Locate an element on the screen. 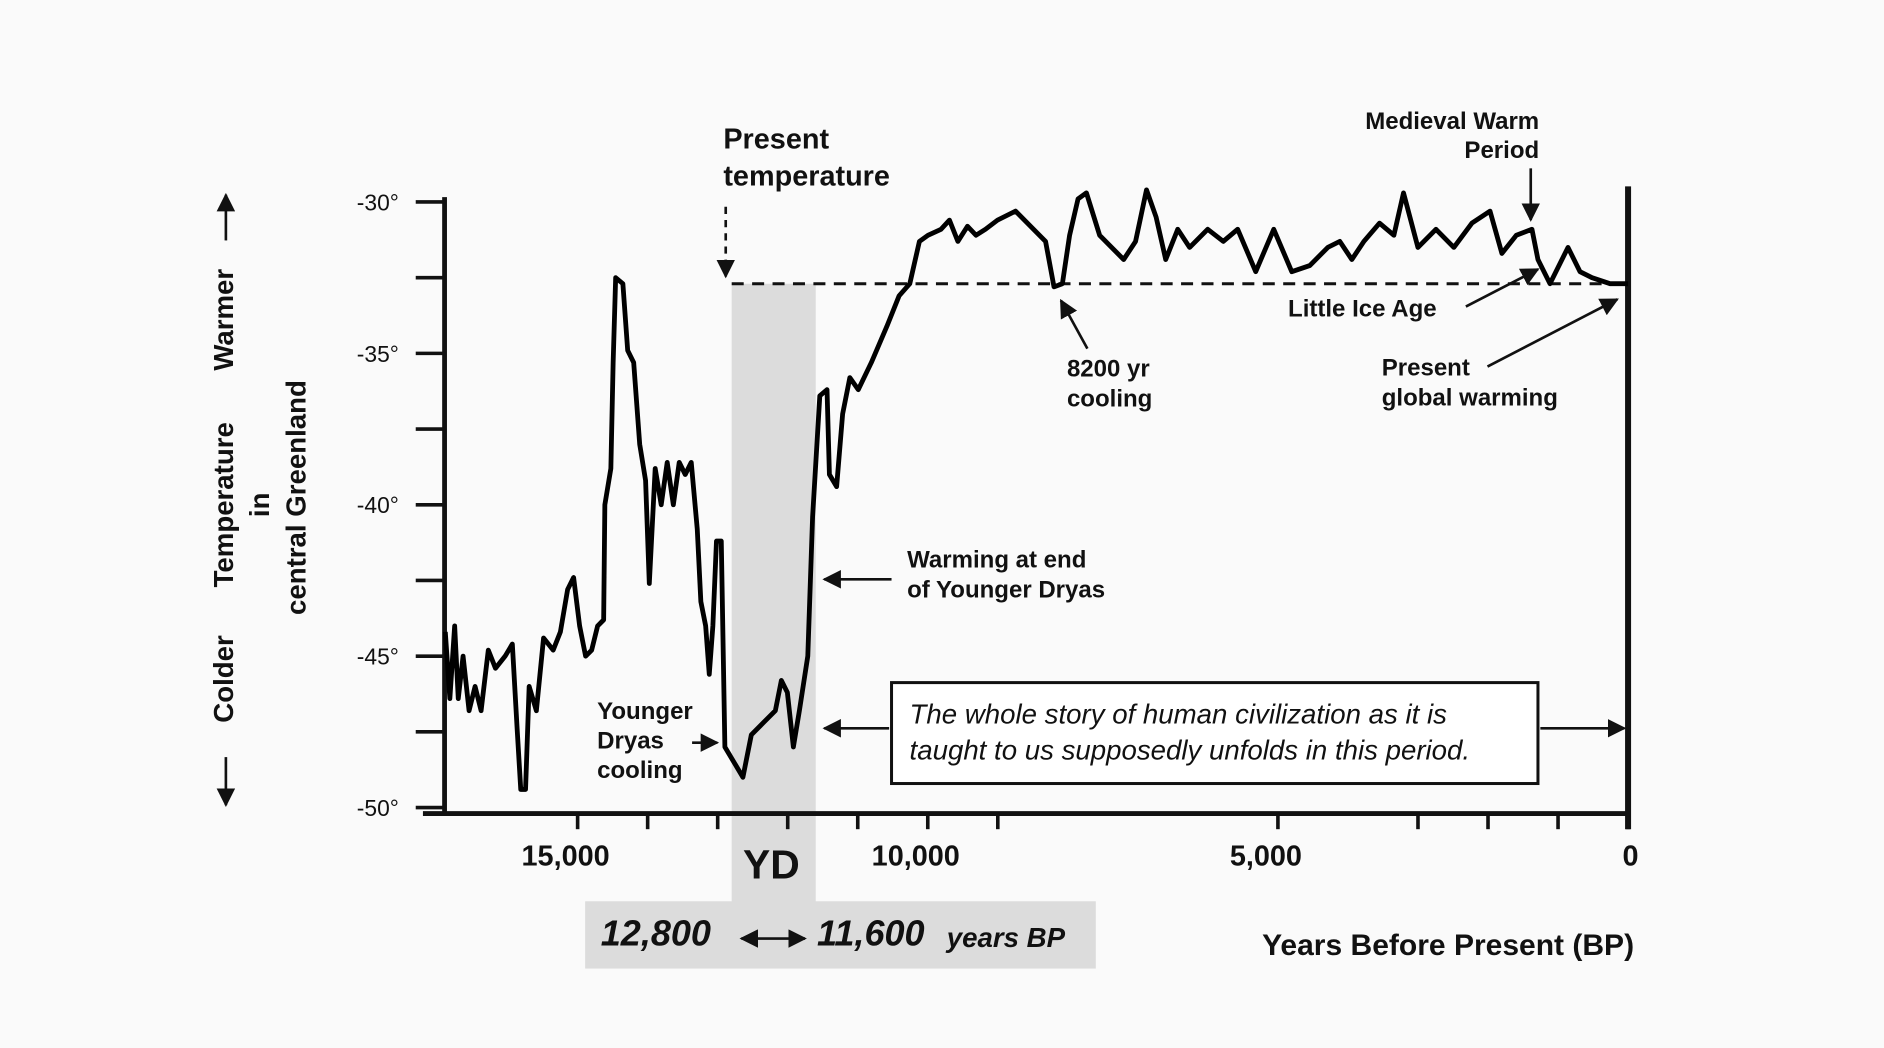 This screenshot has width=1884, height=1048. band-name: YD is located at coordinates (771, 864).